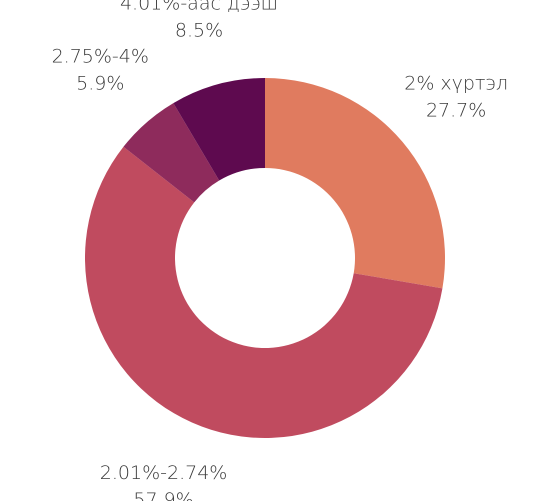  Describe the element at coordinates (456, 110) in the screenshot. I see `slice-value-label: 27.7%` at that location.